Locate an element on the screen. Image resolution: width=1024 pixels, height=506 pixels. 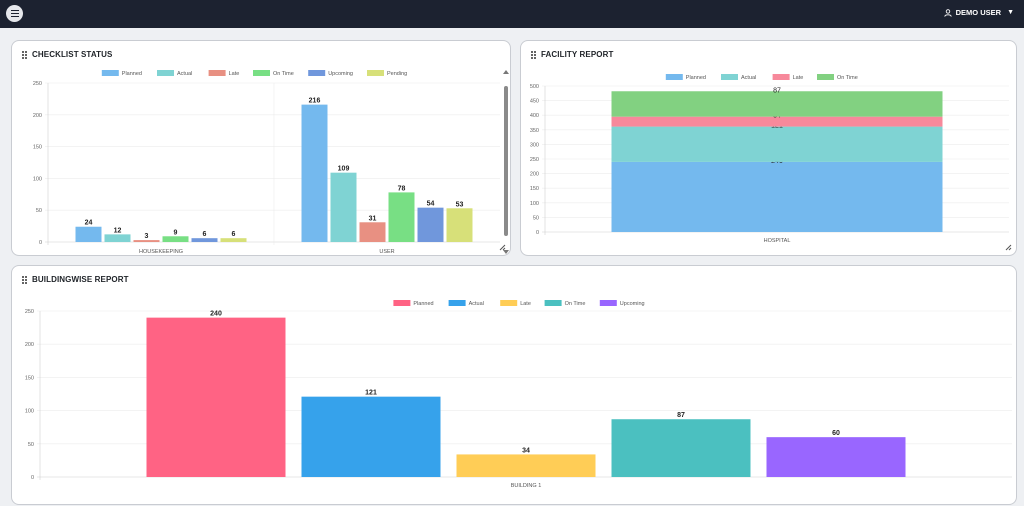
data-label: 240 is located at coordinates (216, 314).